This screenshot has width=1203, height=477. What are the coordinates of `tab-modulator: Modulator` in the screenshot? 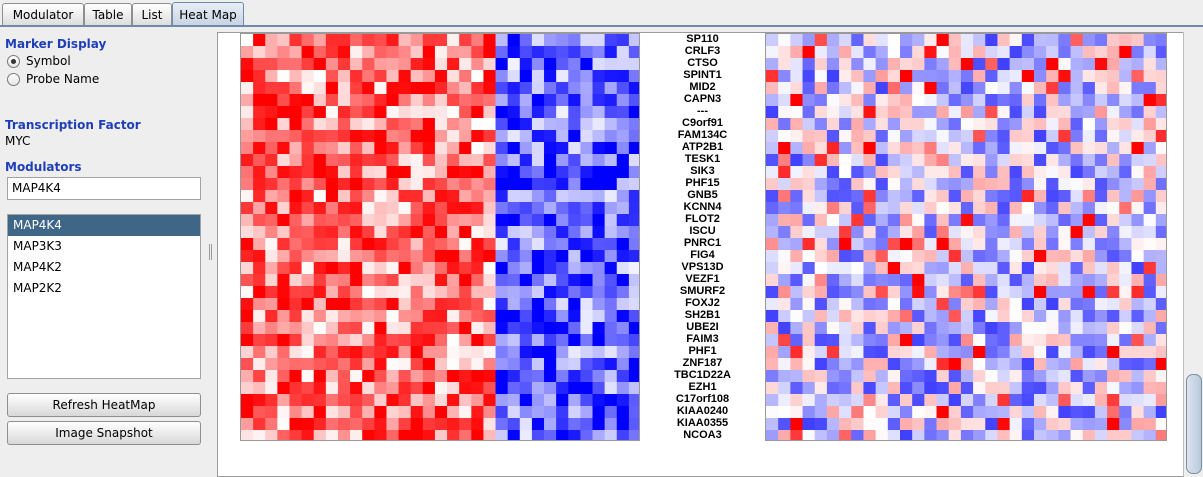 It's located at (43, 14).